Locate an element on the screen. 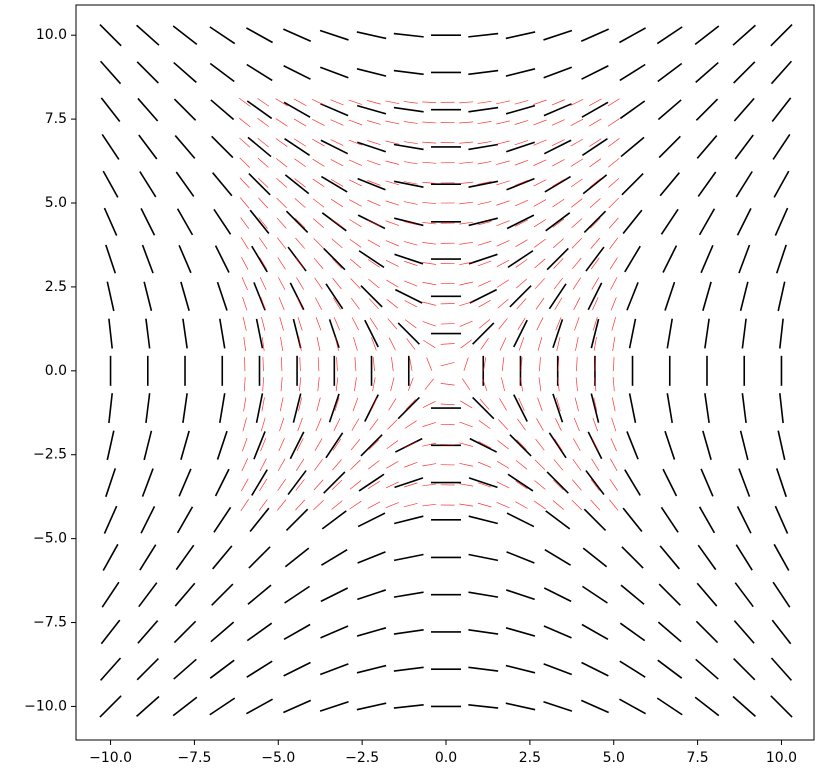 The height and width of the screenshot is (778, 817). y-tick-label: 5.0 is located at coordinates (56, 203).